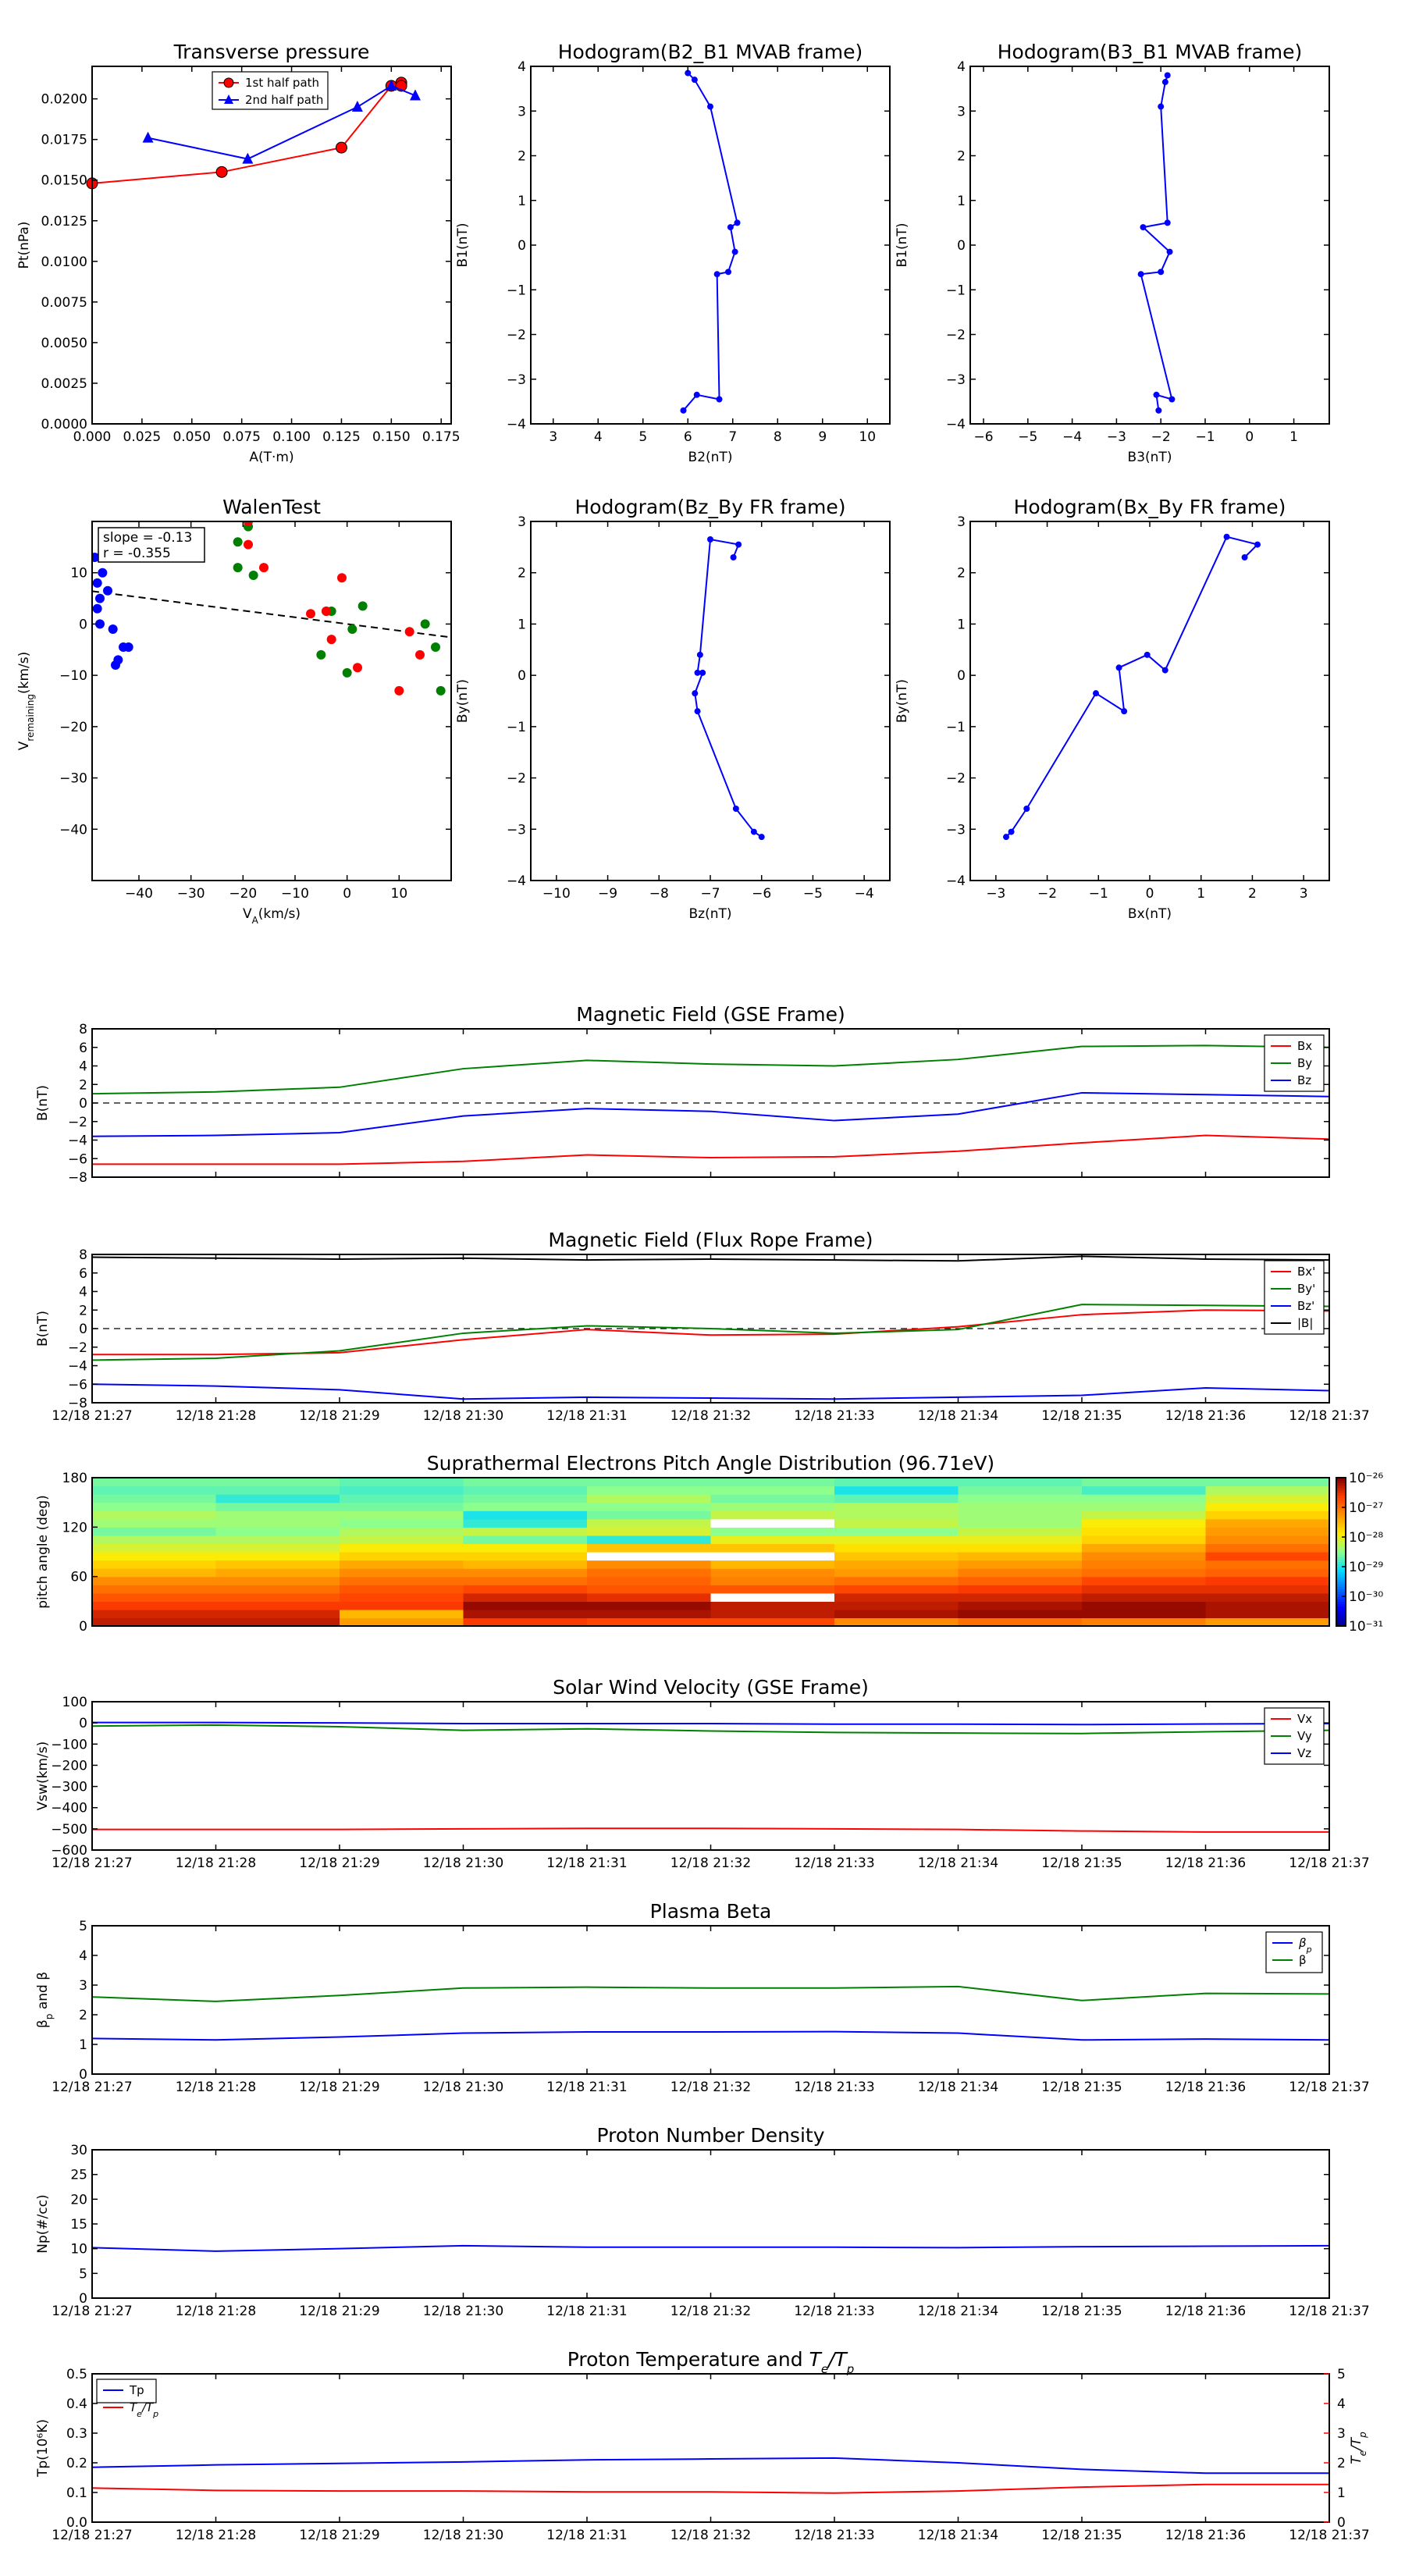 This screenshot has width=1405, height=2576. Describe the element at coordinates (1304, 1719) in the screenshot. I see `legend-label: Vx` at that location.